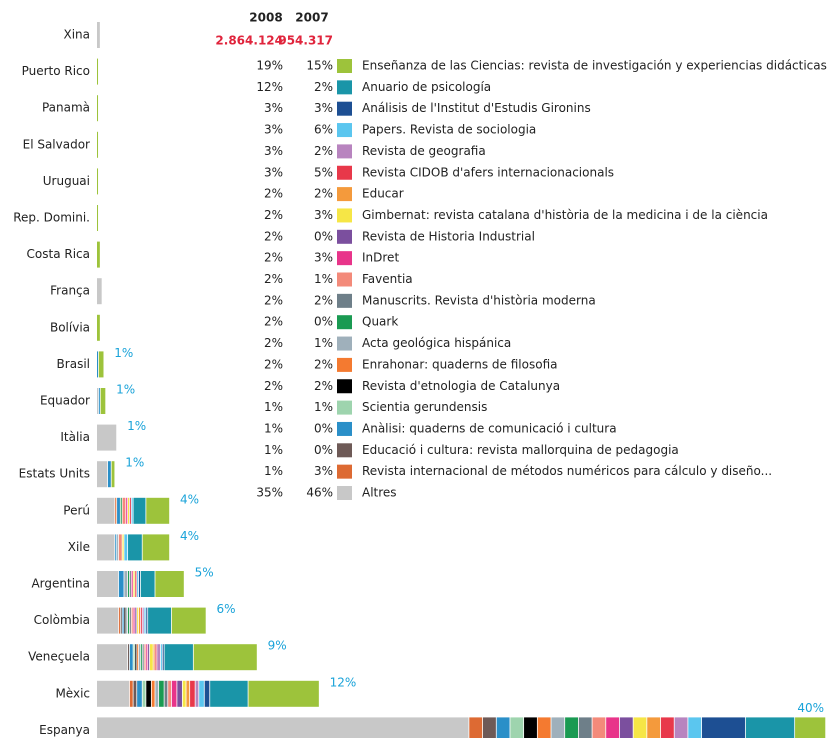 The height and width of the screenshot is (738, 834). Describe the element at coordinates (249, 41) in the screenshot. I see `column-total: 2.864.124` at that location.